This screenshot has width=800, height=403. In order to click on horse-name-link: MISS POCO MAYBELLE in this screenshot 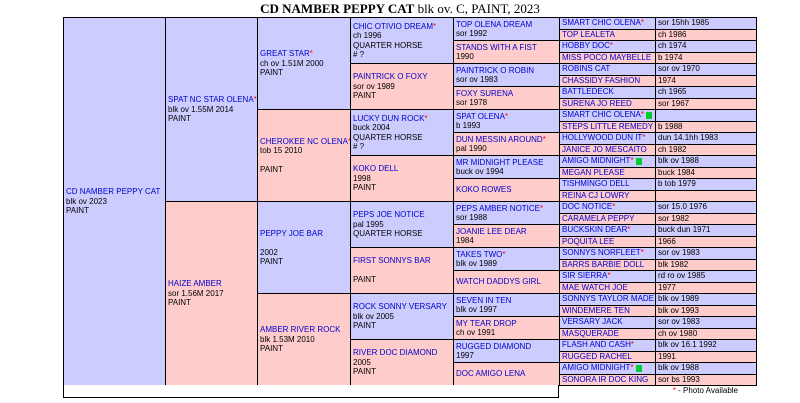, I will do `click(607, 57)`.